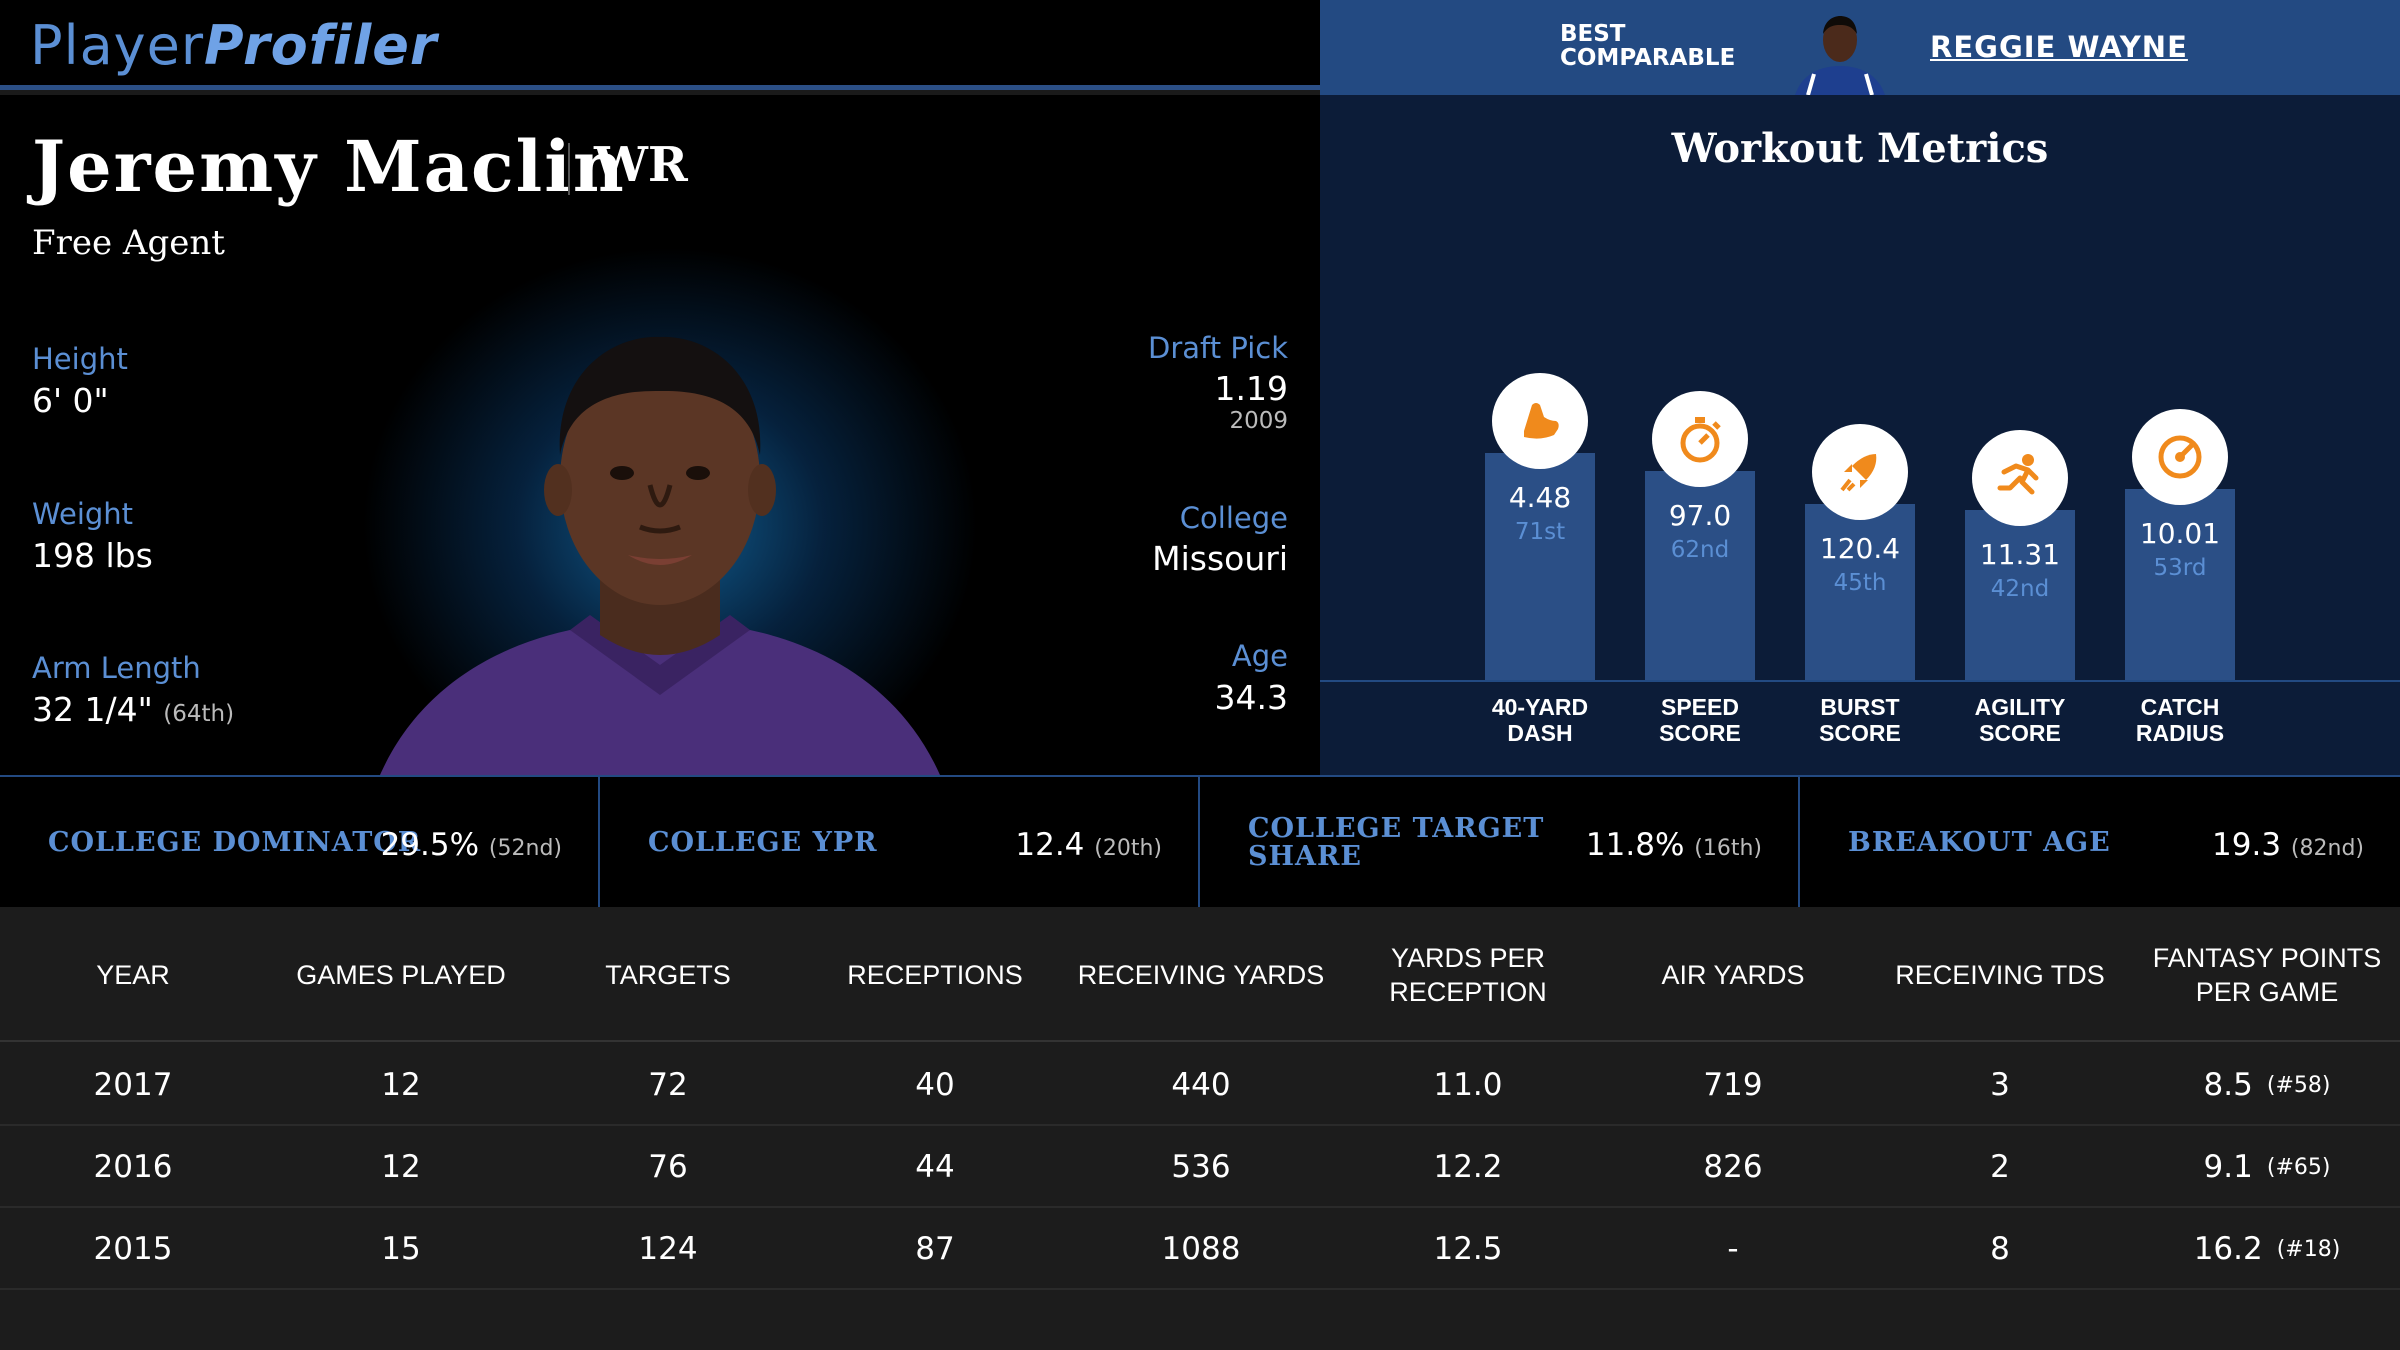  Describe the element at coordinates (133, 974) in the screenshot. I see `column-header: YEAR` at that location.